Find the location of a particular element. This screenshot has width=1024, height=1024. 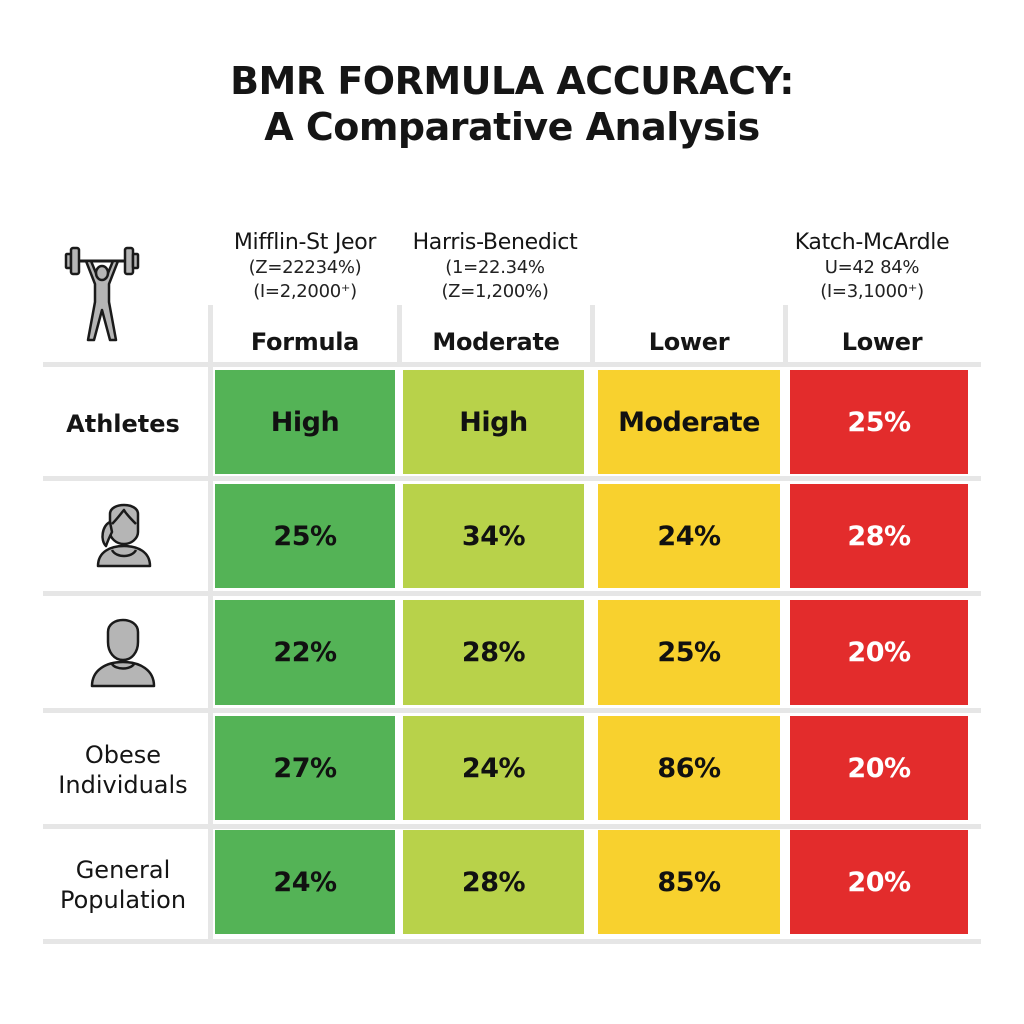

row-label-line-1: General is located at coordinates (123, 870).